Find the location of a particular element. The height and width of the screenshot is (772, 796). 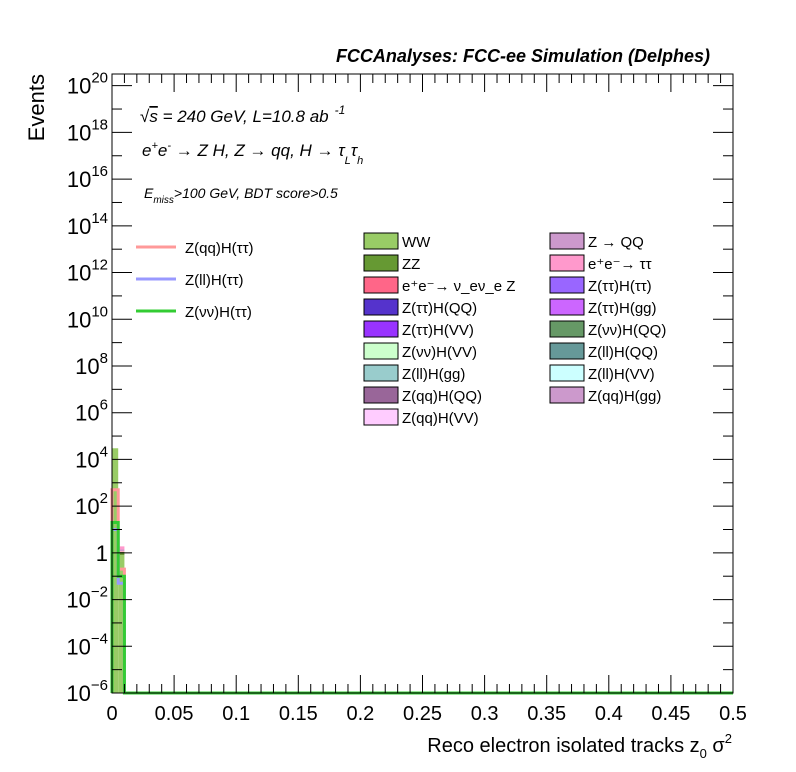

legend-signal-label: Z(ll)H(ττ) is located at coordinates (214, 280).